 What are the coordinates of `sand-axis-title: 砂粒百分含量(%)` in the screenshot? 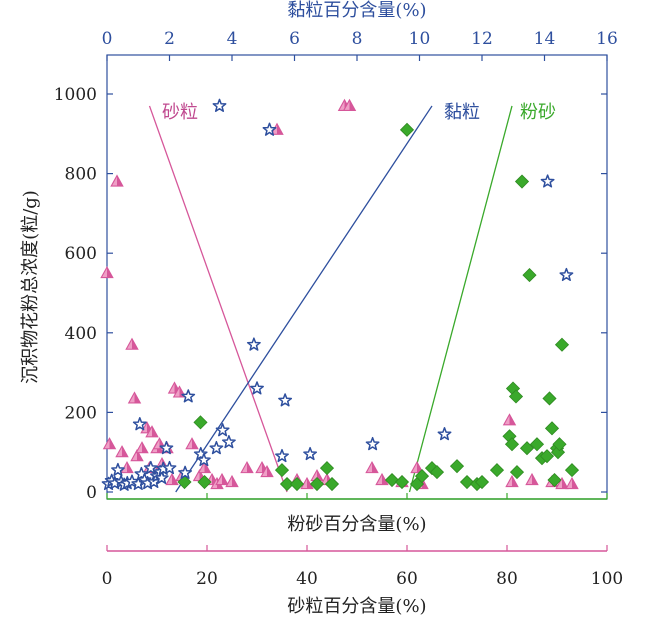 It's located at (356, 606).